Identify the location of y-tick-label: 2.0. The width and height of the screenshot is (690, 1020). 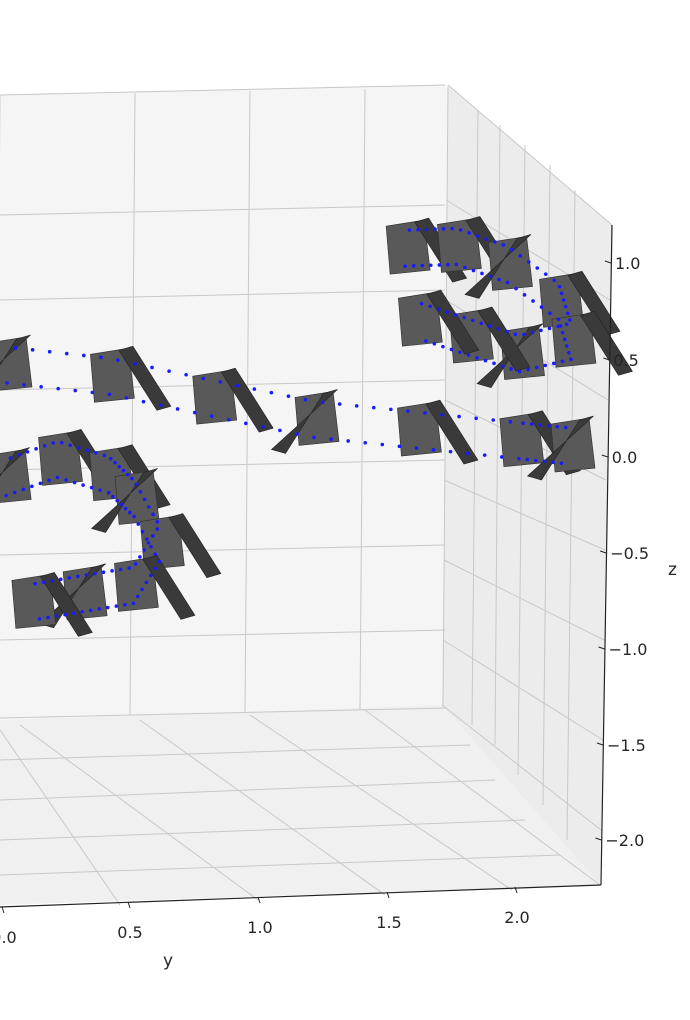
(516, 917).